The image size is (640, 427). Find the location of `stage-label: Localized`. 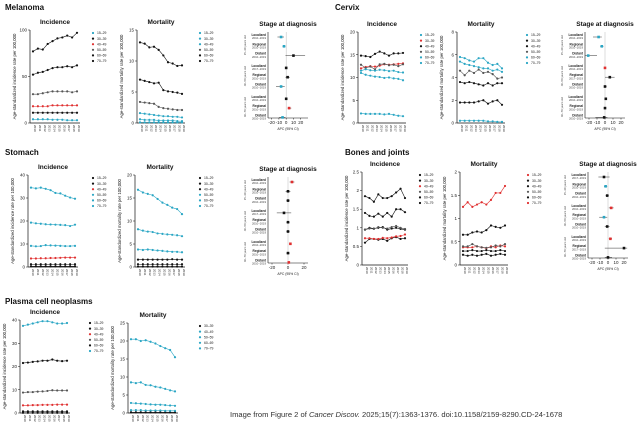

stage-label: Localized is located at coordinates (575, 35).